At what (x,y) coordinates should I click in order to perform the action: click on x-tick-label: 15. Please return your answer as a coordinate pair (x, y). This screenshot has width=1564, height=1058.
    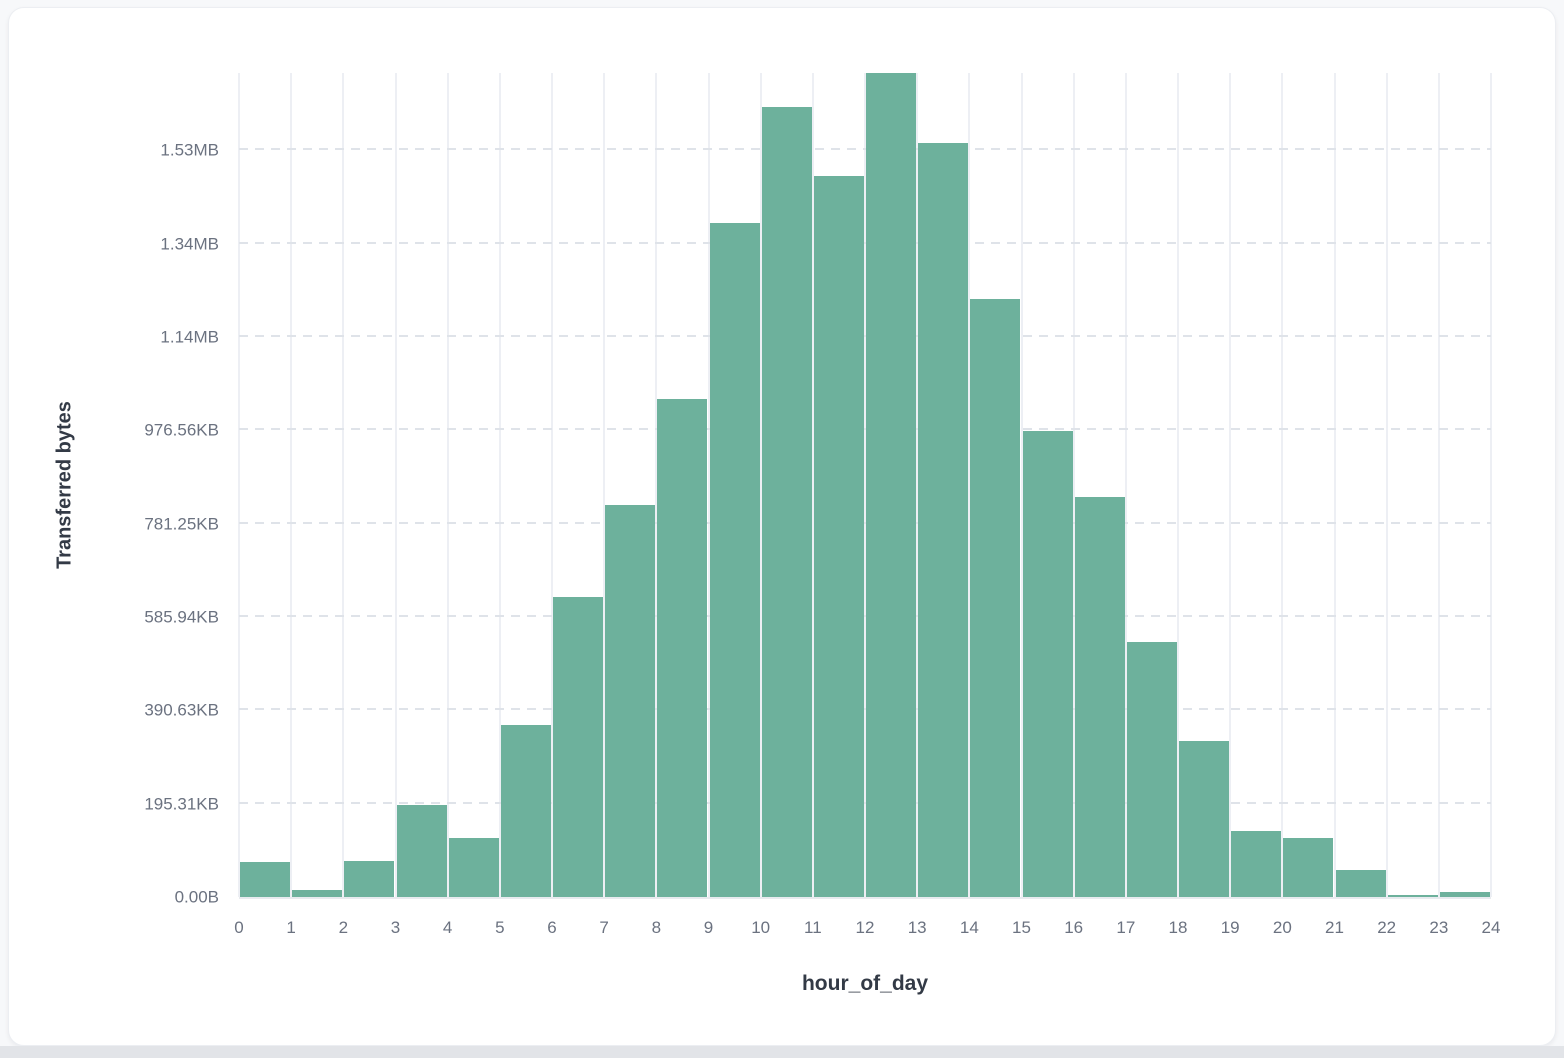
    Looking at the image, I should click on (1021, 927).